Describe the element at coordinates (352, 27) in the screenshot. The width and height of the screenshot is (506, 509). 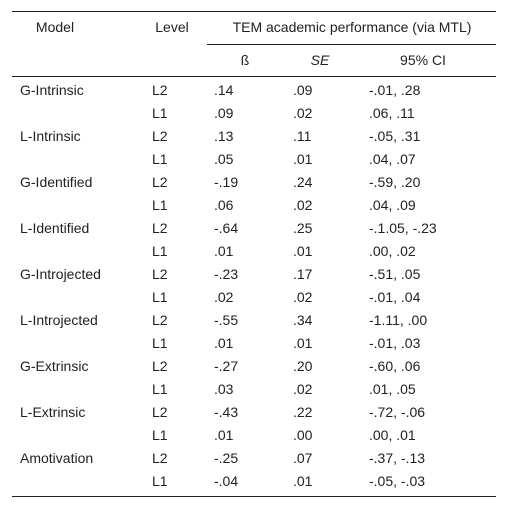
I see `header: TEM academic performance (via MTL)` at that location.